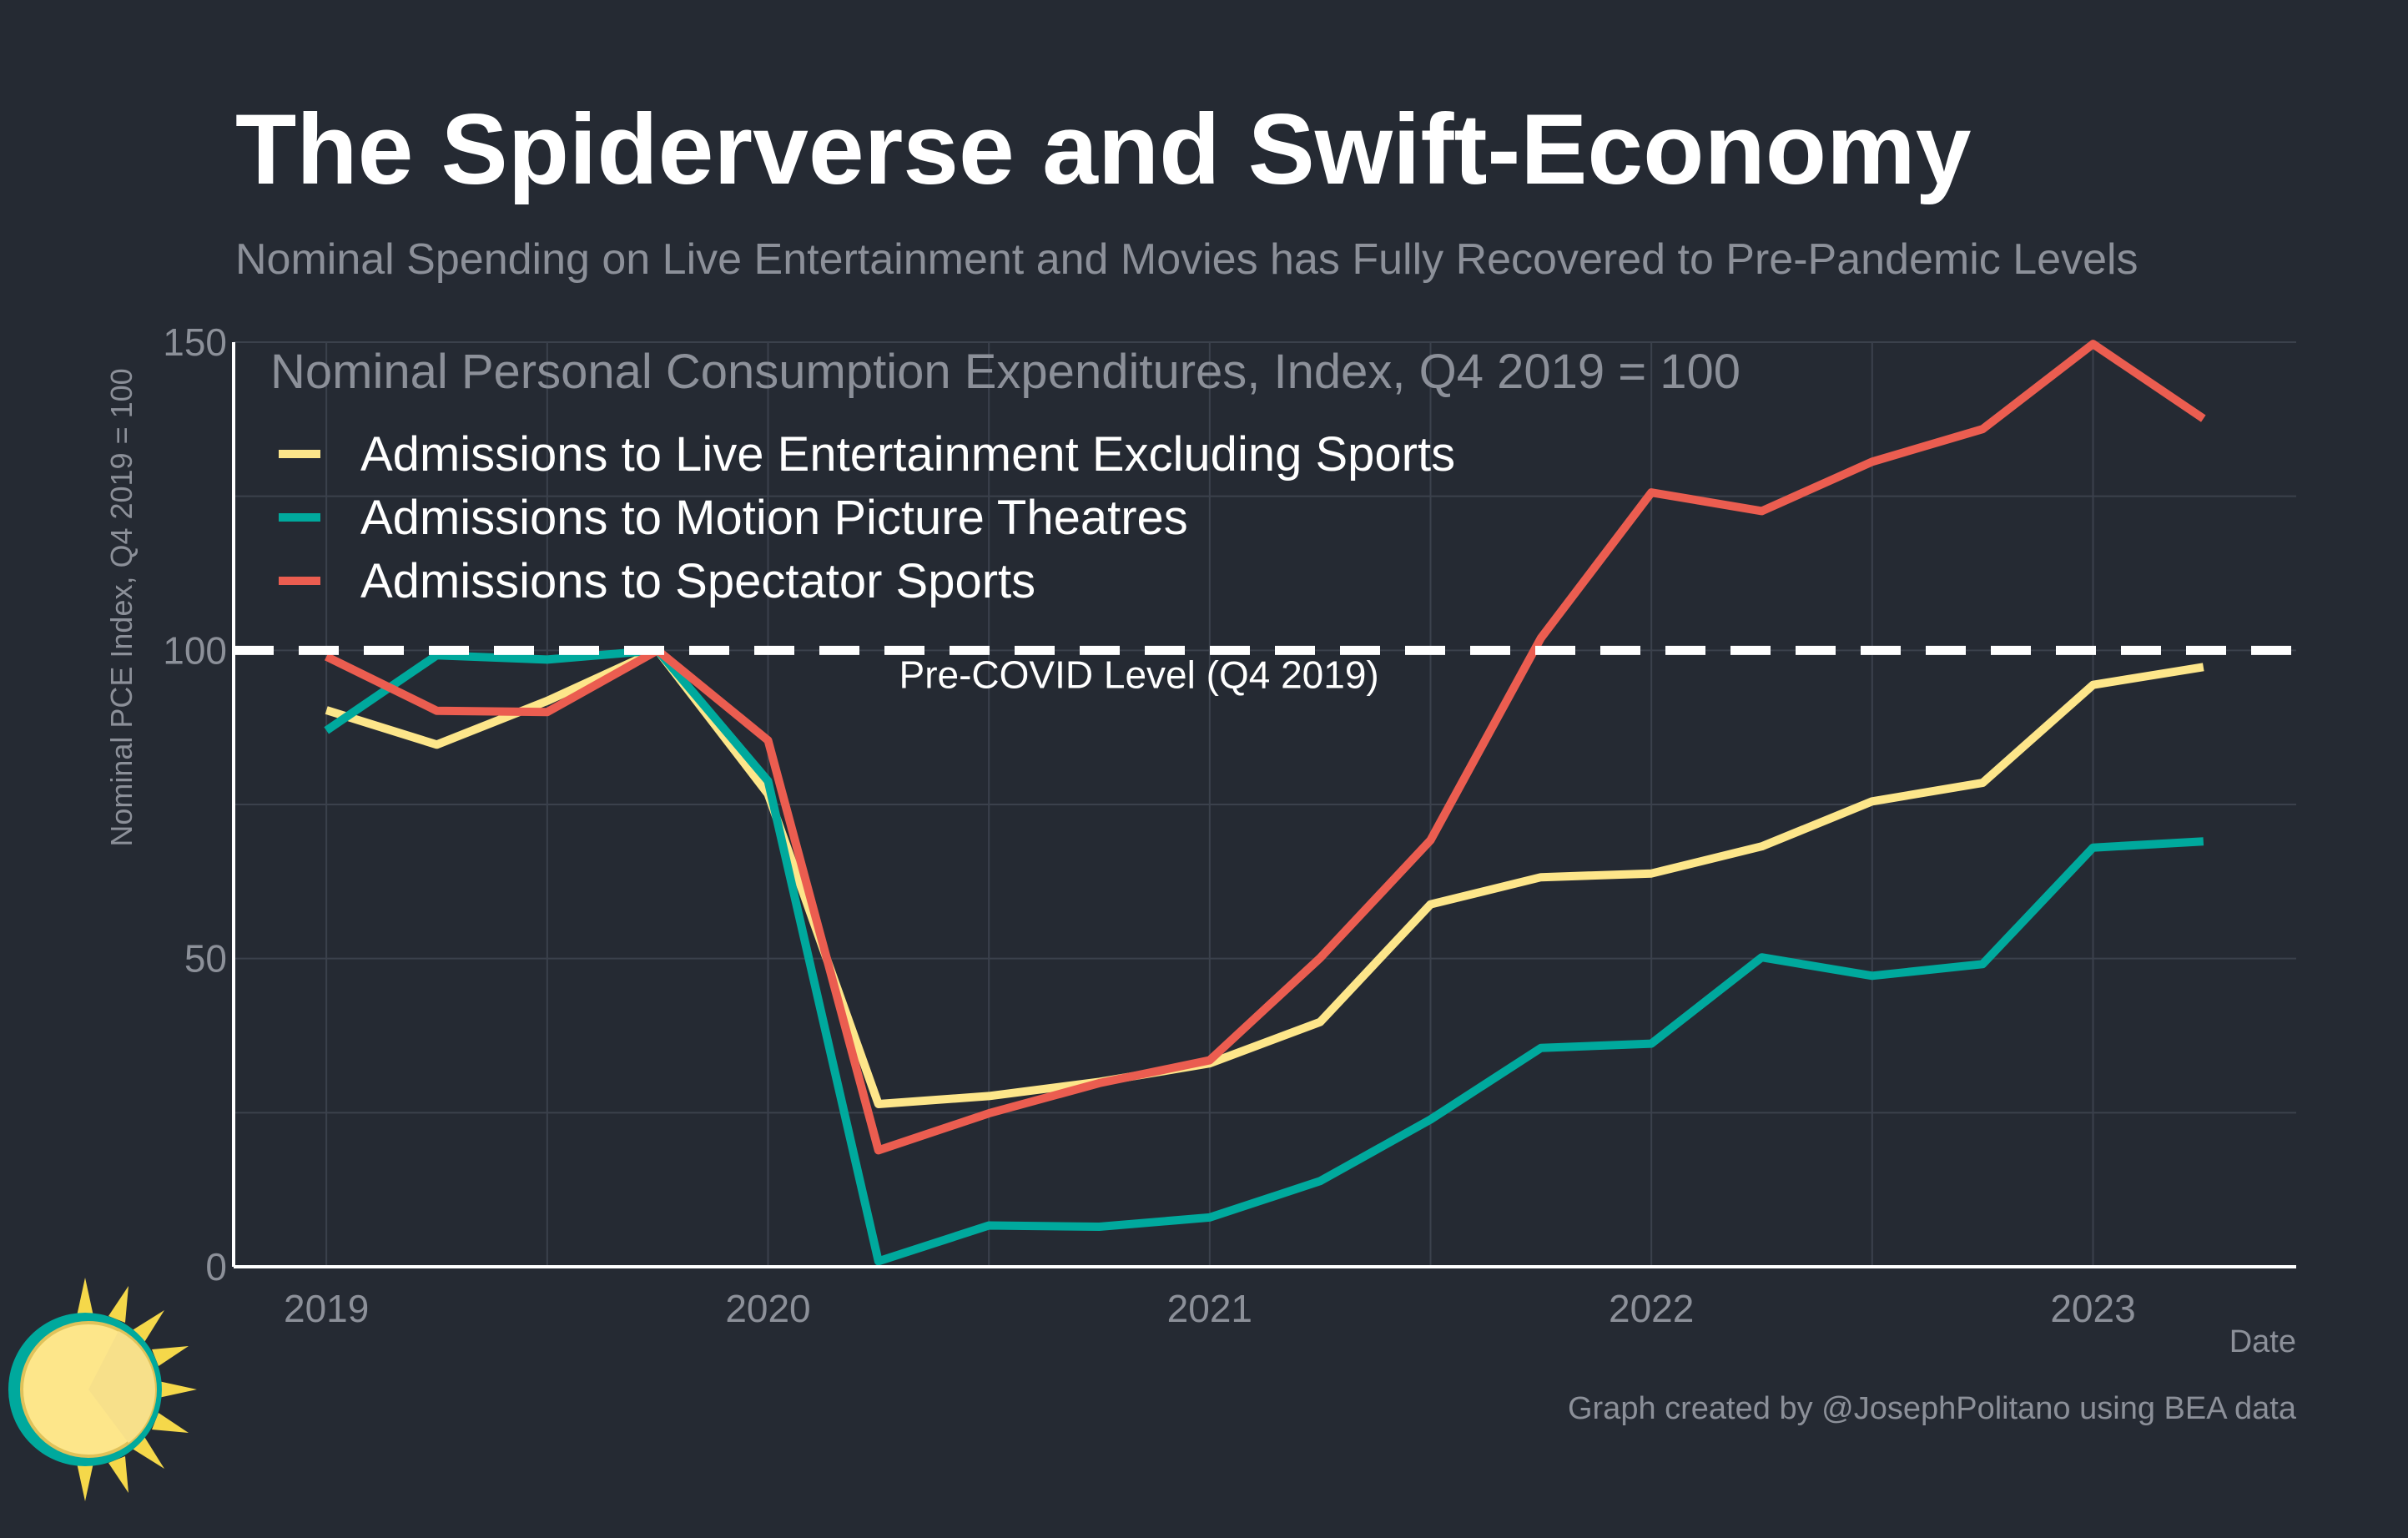 The width and height of the screenshot is (2408, 1538). What do you see at coordinates (767, 1308) in the screenshot?
I see `x-tick-label: 2020` at bounding box center [767, 1308].